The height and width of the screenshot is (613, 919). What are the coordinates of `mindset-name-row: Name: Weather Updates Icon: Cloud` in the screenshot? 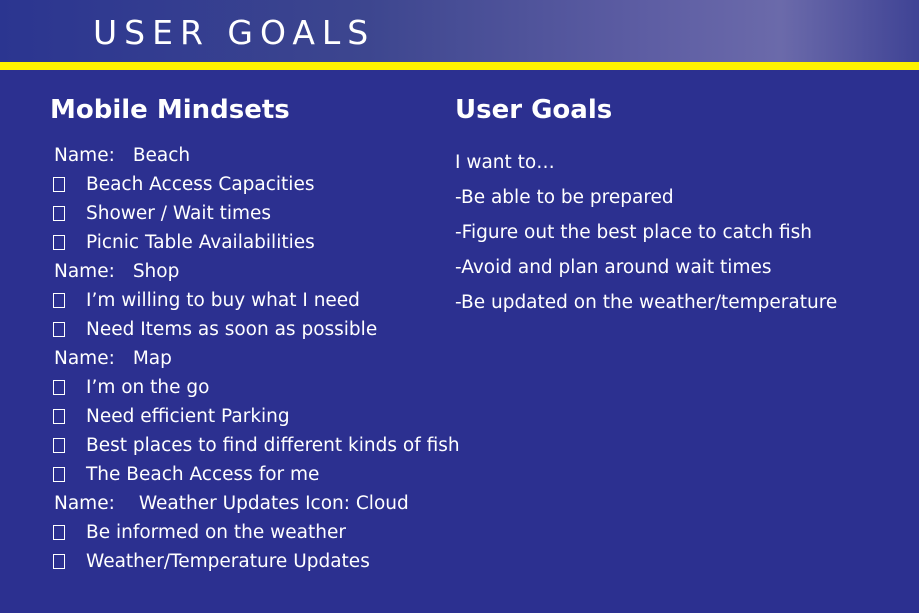 It's located at (265, 503).